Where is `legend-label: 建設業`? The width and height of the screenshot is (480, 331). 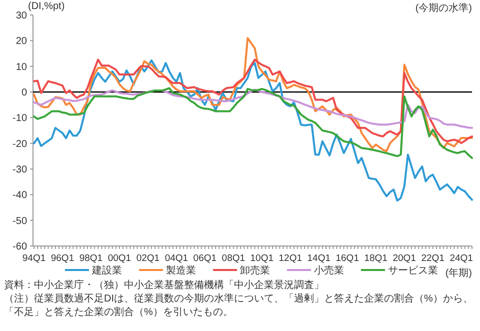 legend-label: 建設業 is located at coordinates (106, 270).